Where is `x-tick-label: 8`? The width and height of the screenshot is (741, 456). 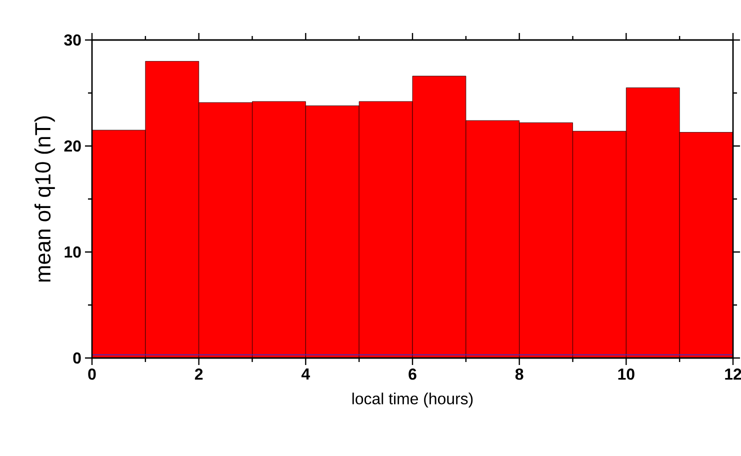 x-tick-label: 8 is located at coordinates (519, 374).